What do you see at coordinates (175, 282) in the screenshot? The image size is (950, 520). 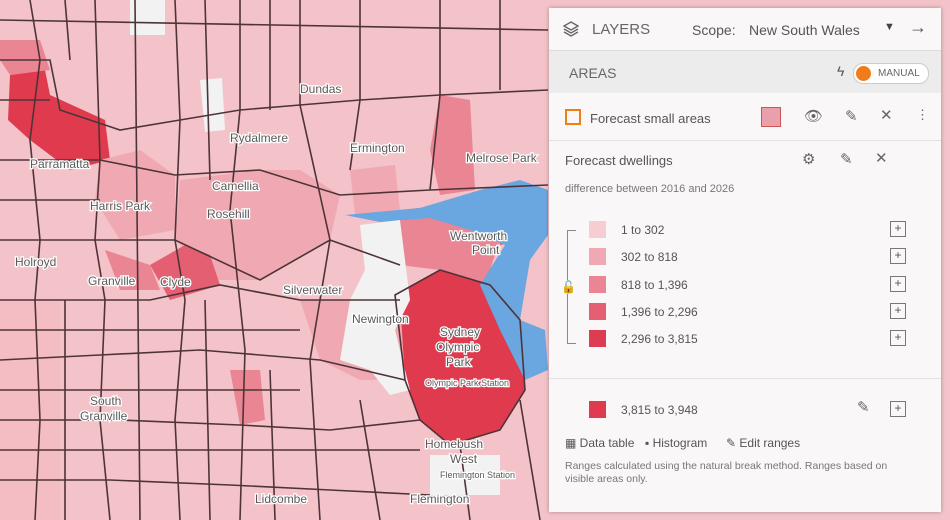 I see `place-label: Clyde` at bounding box center [175, 282].